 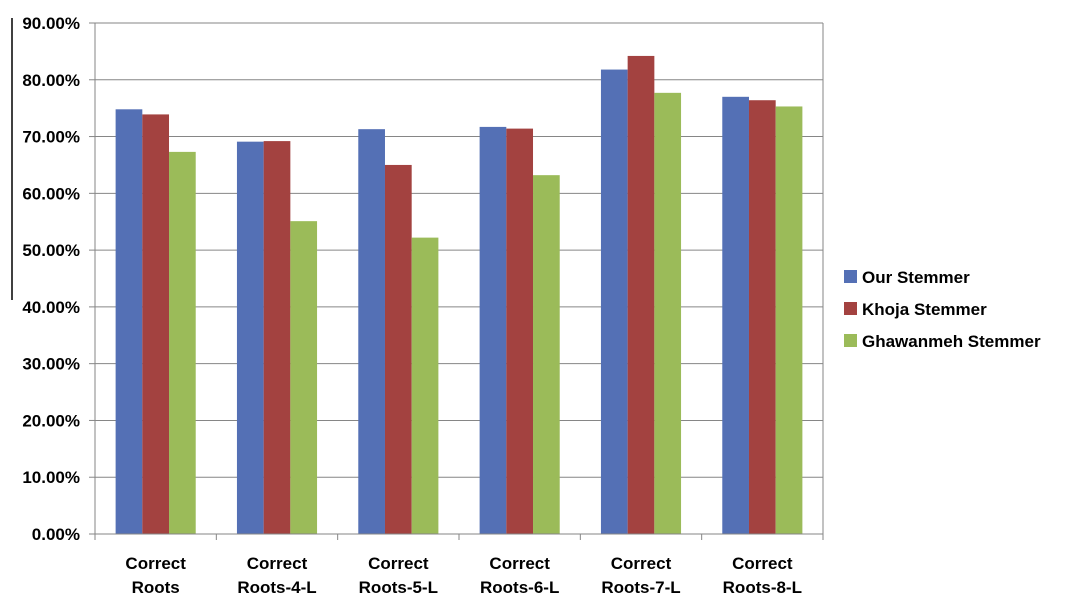 I want to click on x-category-label: Roots-5-L, so click(x=398, y=587).